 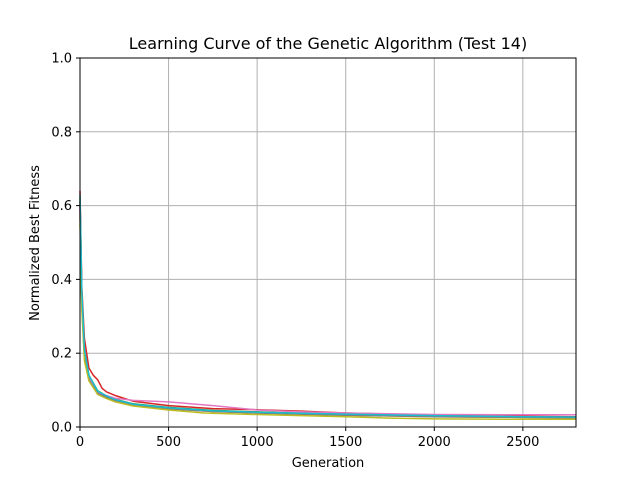 What do you see at coordinates (61, 428) in the screenshot?
I see `y-tick-label: 0.0` at bounding box center [61, 428].